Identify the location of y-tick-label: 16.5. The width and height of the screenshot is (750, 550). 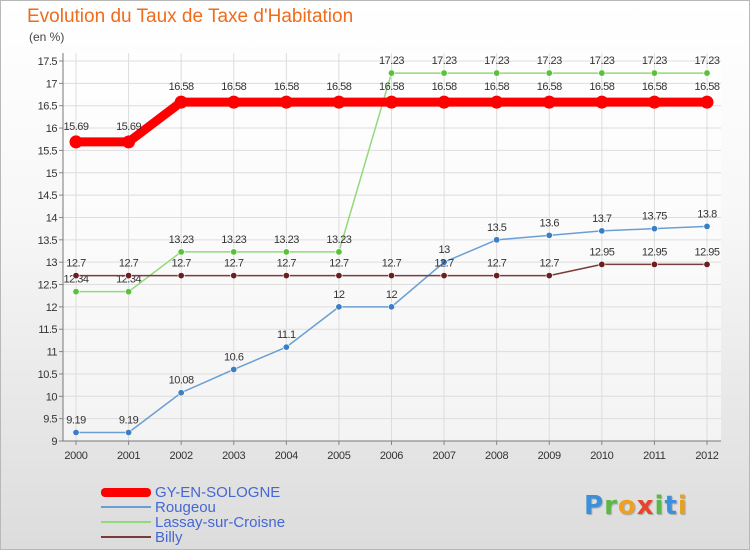
(48, 107).